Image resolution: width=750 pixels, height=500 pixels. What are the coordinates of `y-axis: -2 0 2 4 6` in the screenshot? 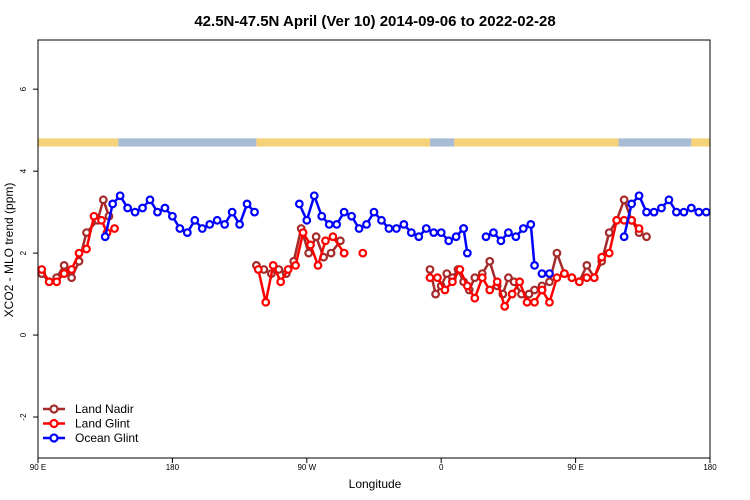 It's located at (28, 253).